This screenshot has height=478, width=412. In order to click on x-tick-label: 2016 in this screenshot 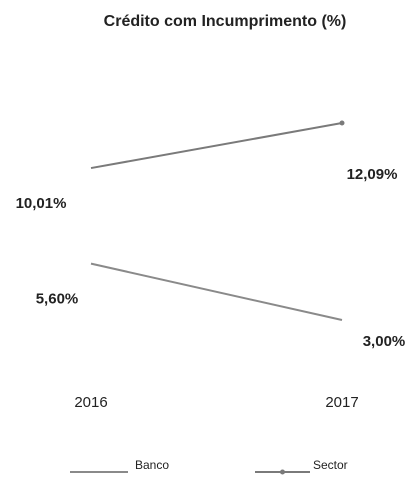, I will do `click(90, 402)`.